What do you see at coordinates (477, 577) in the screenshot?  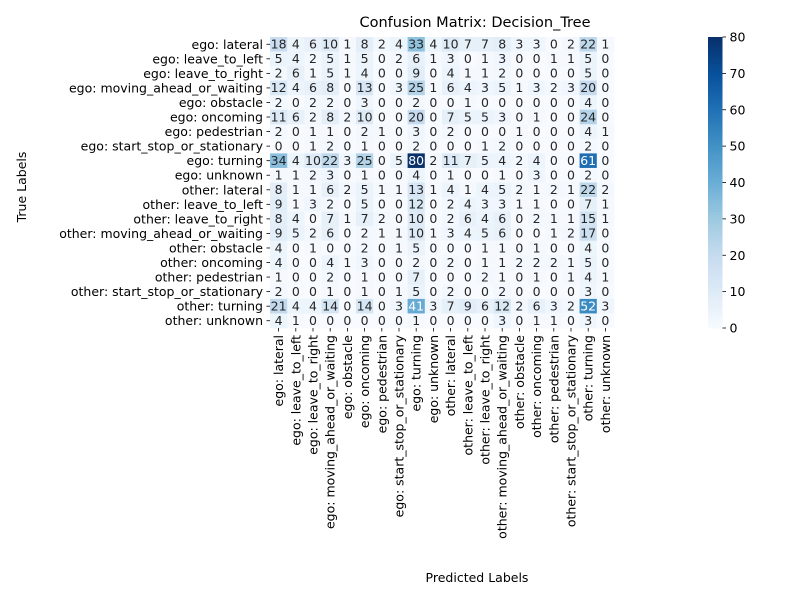 I see `x-axis-label: Predicted Labels` at bounding box center [477, 577].